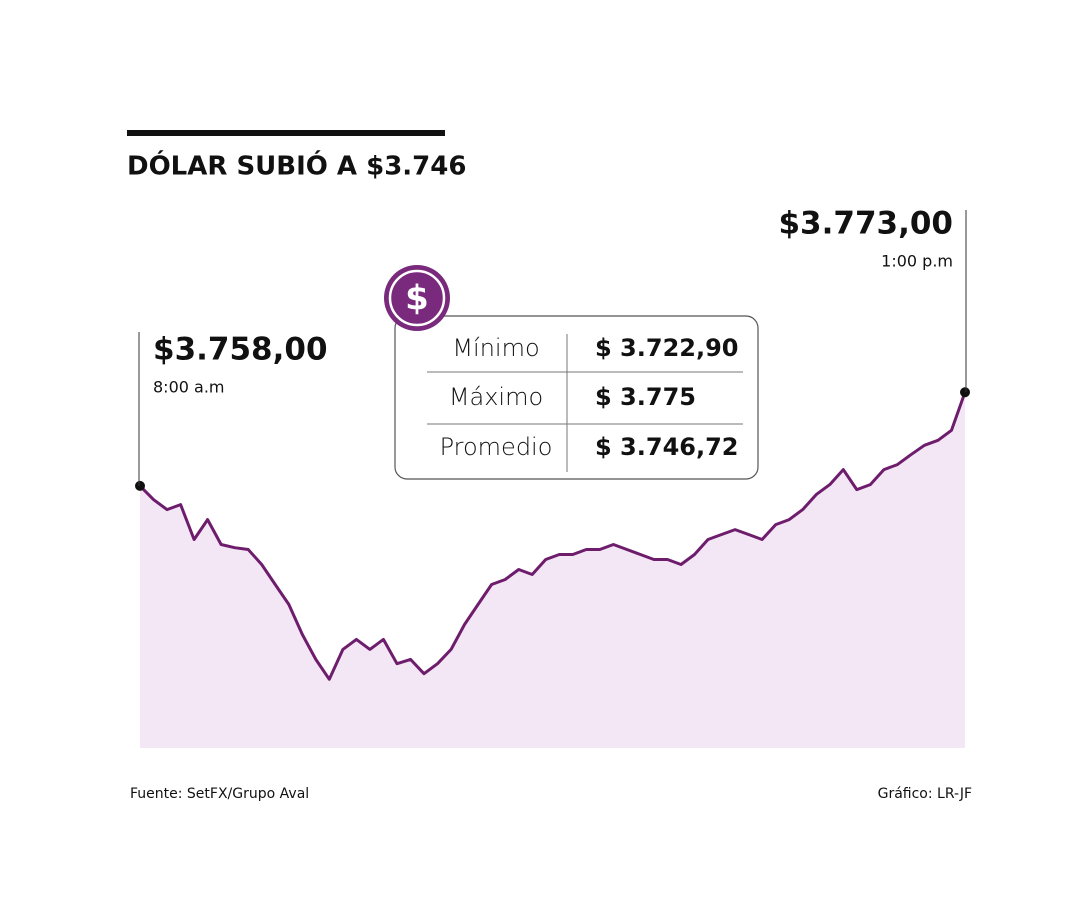 This screenshot has height=900, width=1080. I want to click on icon-circle, so click(417, 298).